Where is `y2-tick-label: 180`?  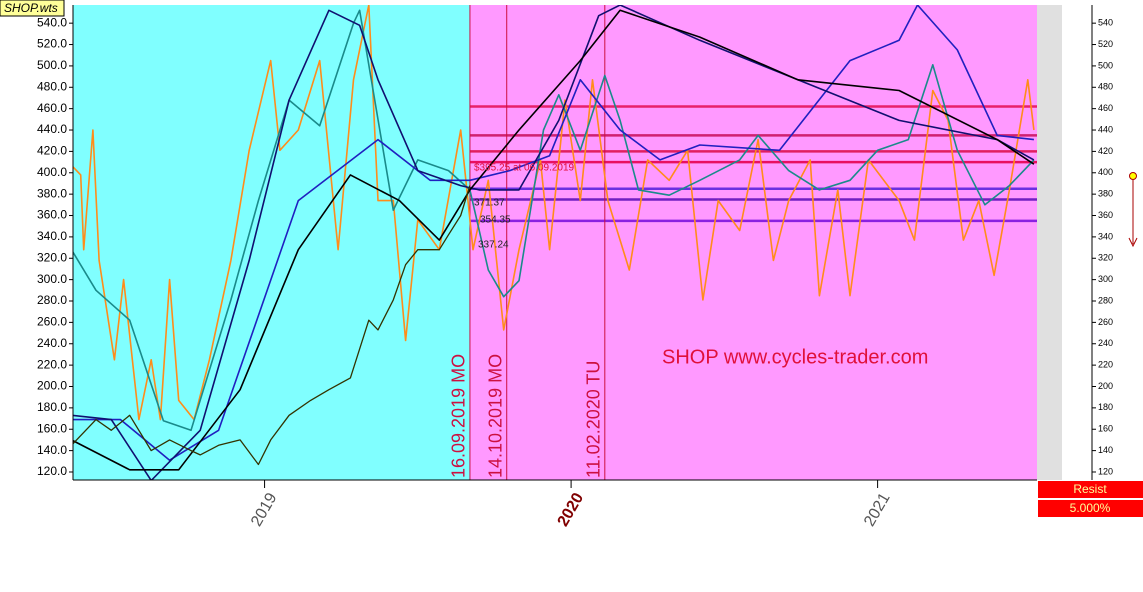 y2-tick-label: 180 is located at coordinates (1105, 407).